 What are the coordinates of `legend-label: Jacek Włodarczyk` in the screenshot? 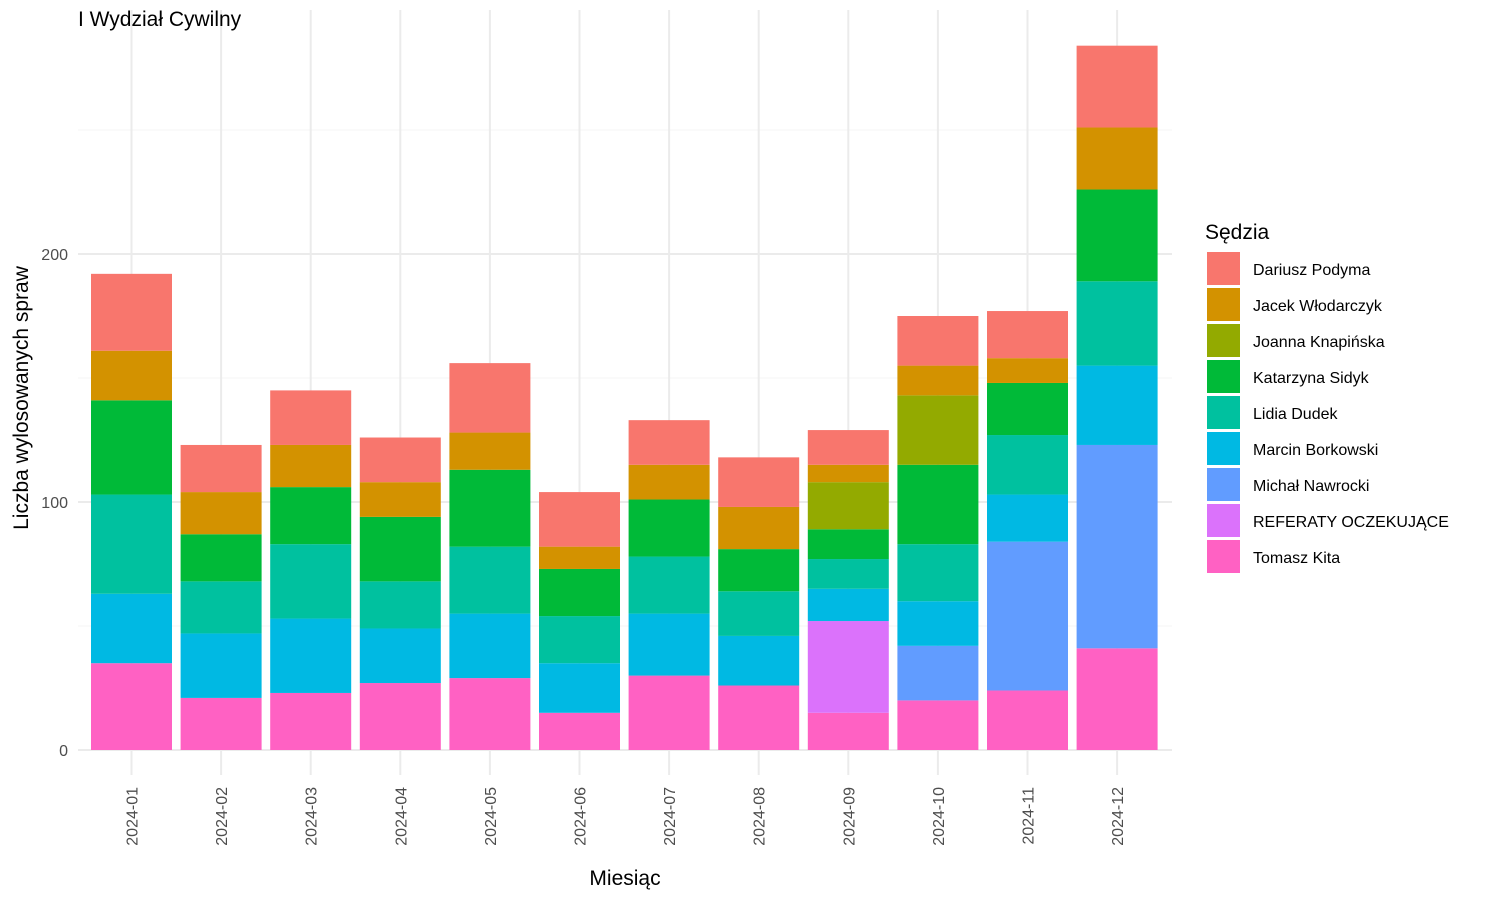 It's located at (1318, 306).